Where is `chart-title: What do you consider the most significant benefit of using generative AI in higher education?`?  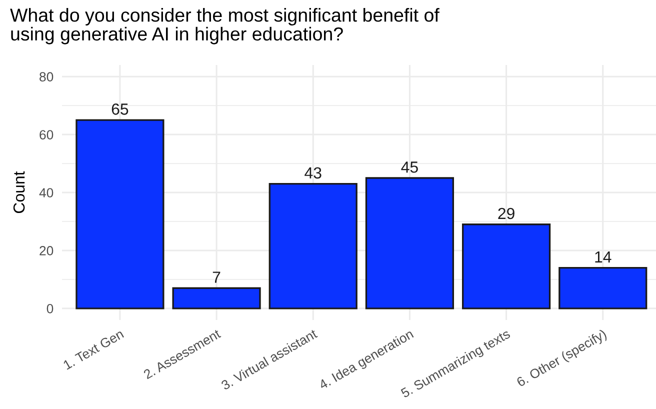 chart-title: What do you consider the most significant benefit of using generative AI in higher education? is located at coordinates (225, 26).